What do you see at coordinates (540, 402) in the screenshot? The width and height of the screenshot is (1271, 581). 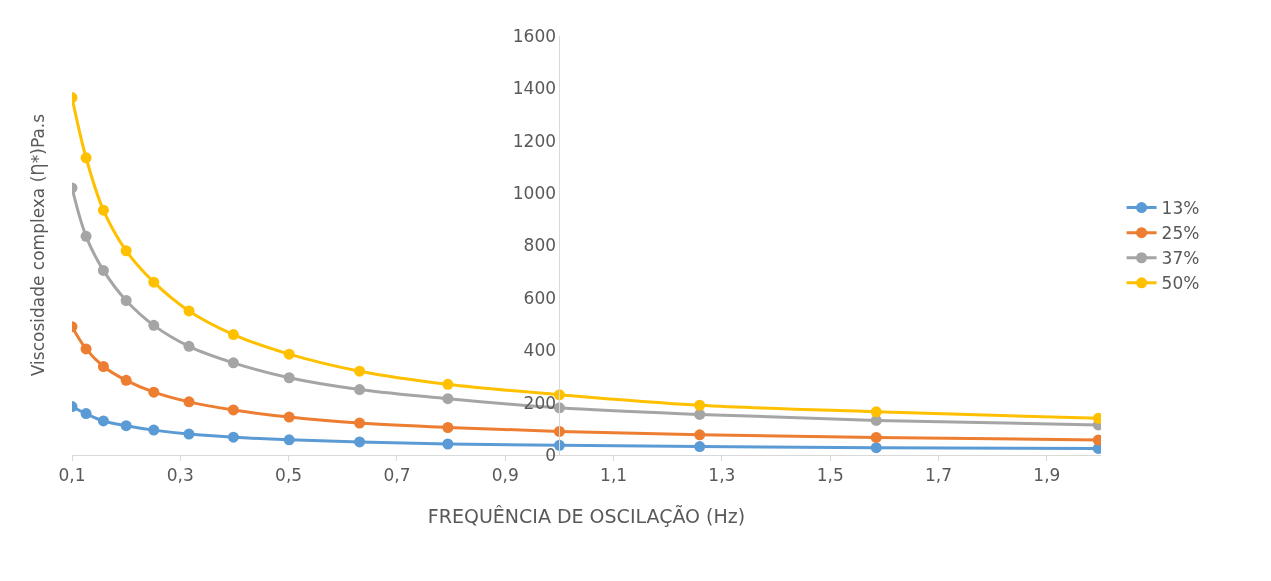 I see `y-tick-label: 200` at bounding box center [540, 402].